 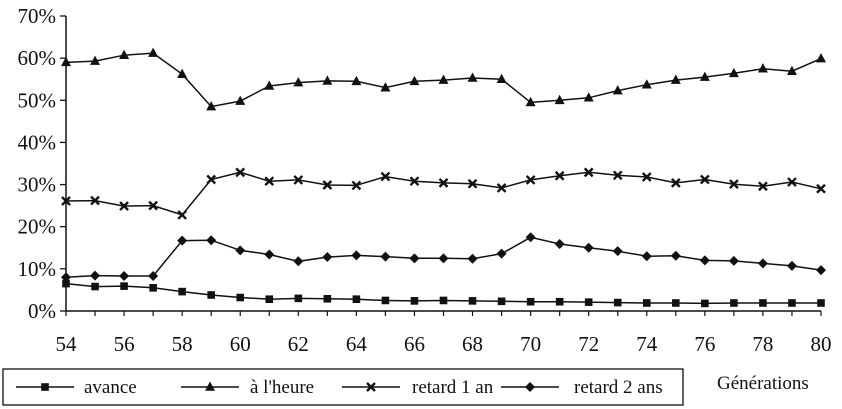 What do you see at coordinates (247, 387) in the screenshot?
I see `legend-item: à l'heure` at bounding box center [247, 387].